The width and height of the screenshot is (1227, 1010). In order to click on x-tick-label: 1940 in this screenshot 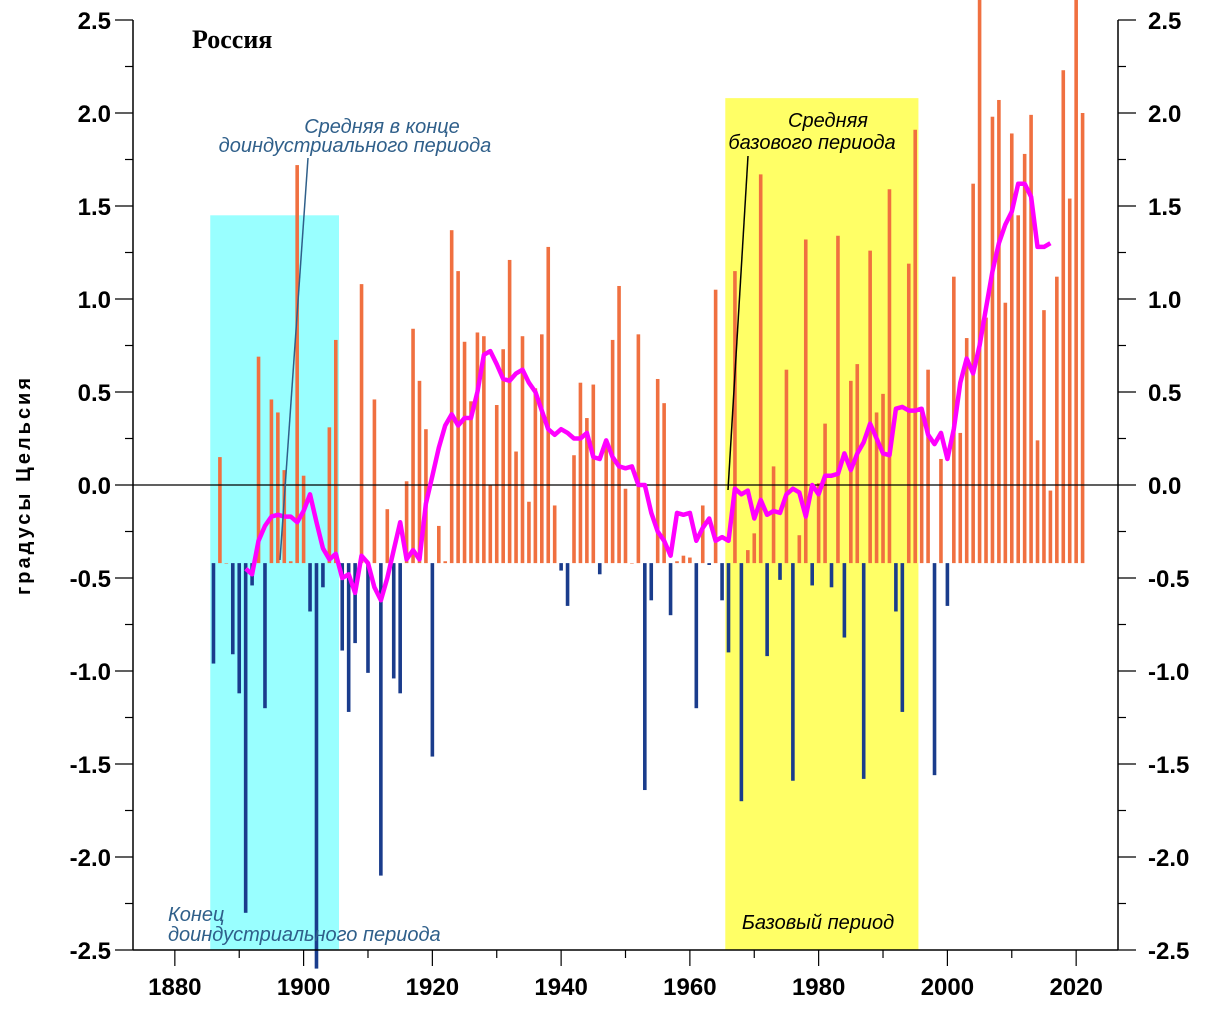, I will do `click(560, 987)`.